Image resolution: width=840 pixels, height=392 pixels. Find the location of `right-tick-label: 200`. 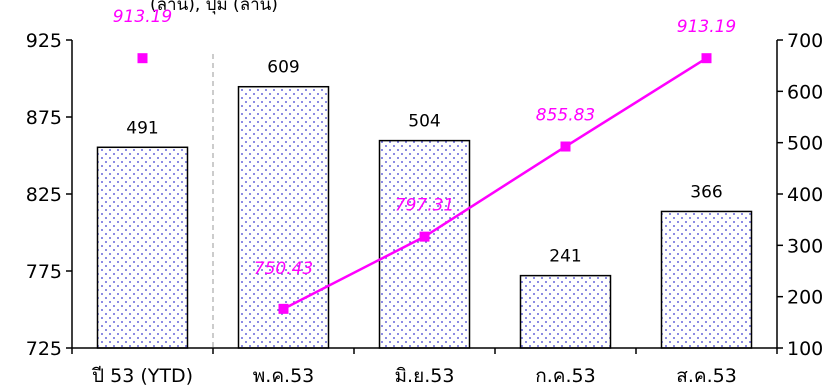

right-tick-label: 200 is located at coordinates (805, 298).